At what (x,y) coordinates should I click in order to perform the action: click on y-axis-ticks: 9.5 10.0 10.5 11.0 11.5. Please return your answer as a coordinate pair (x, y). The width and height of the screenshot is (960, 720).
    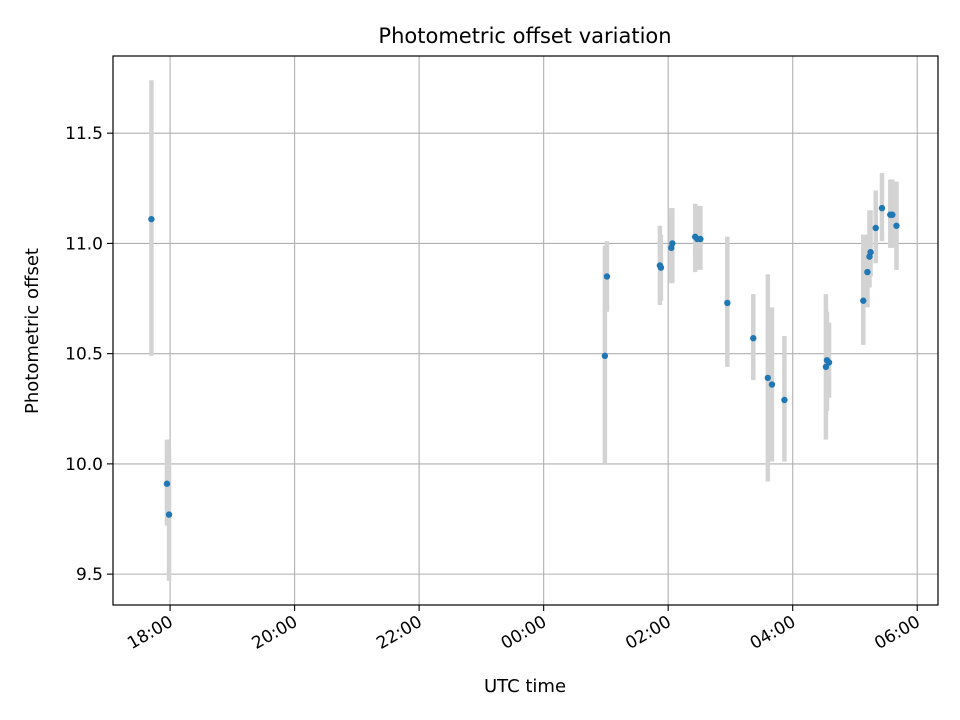
    Looking at the image, I should click on (89, 354).